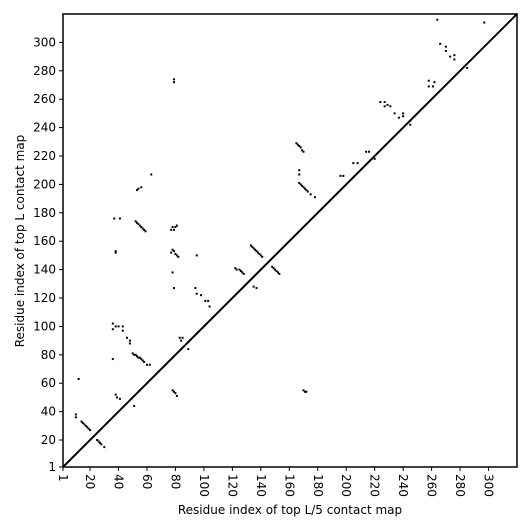 The height and width of the screenshot is (531, 531). Describe the element at coordinates (48, 440) in the screenshot. I see `y-tick-label: 20` at that location.